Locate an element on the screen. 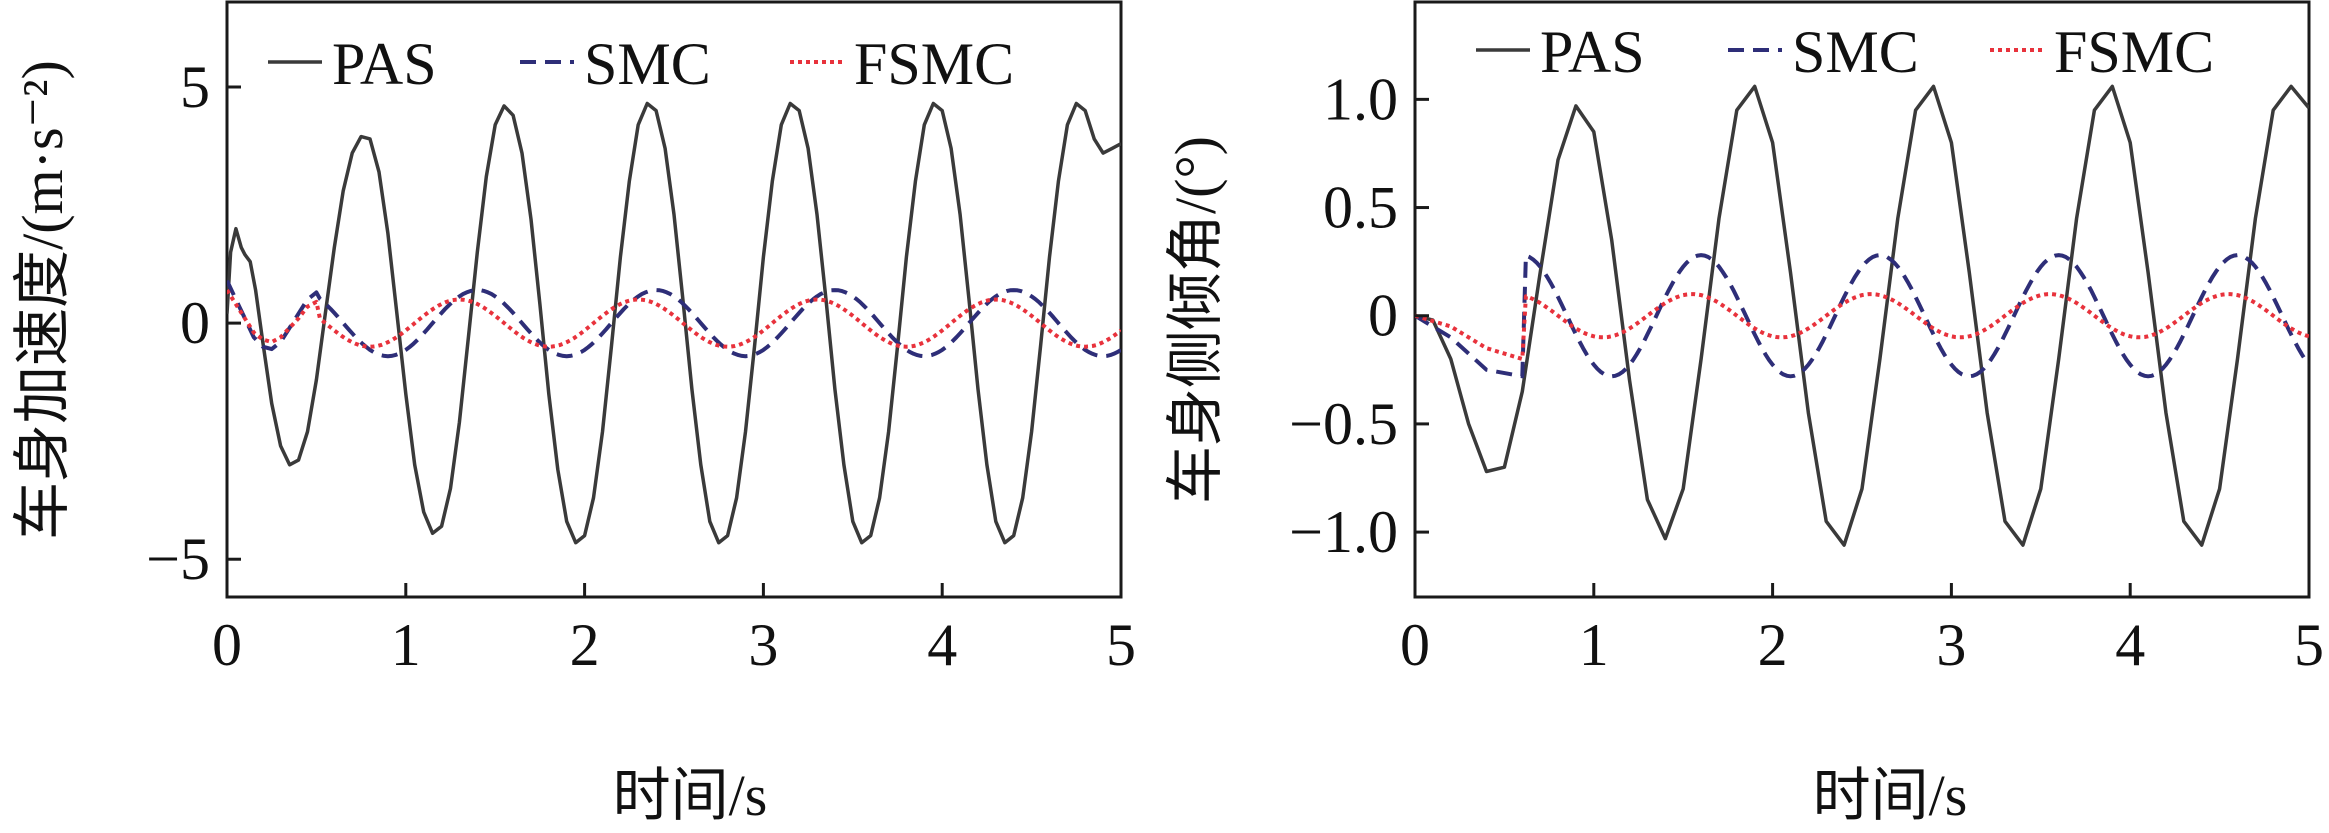 The image size is (2329, 833). y-tick-label: 1.0 is located at coordinates (1360, 99).